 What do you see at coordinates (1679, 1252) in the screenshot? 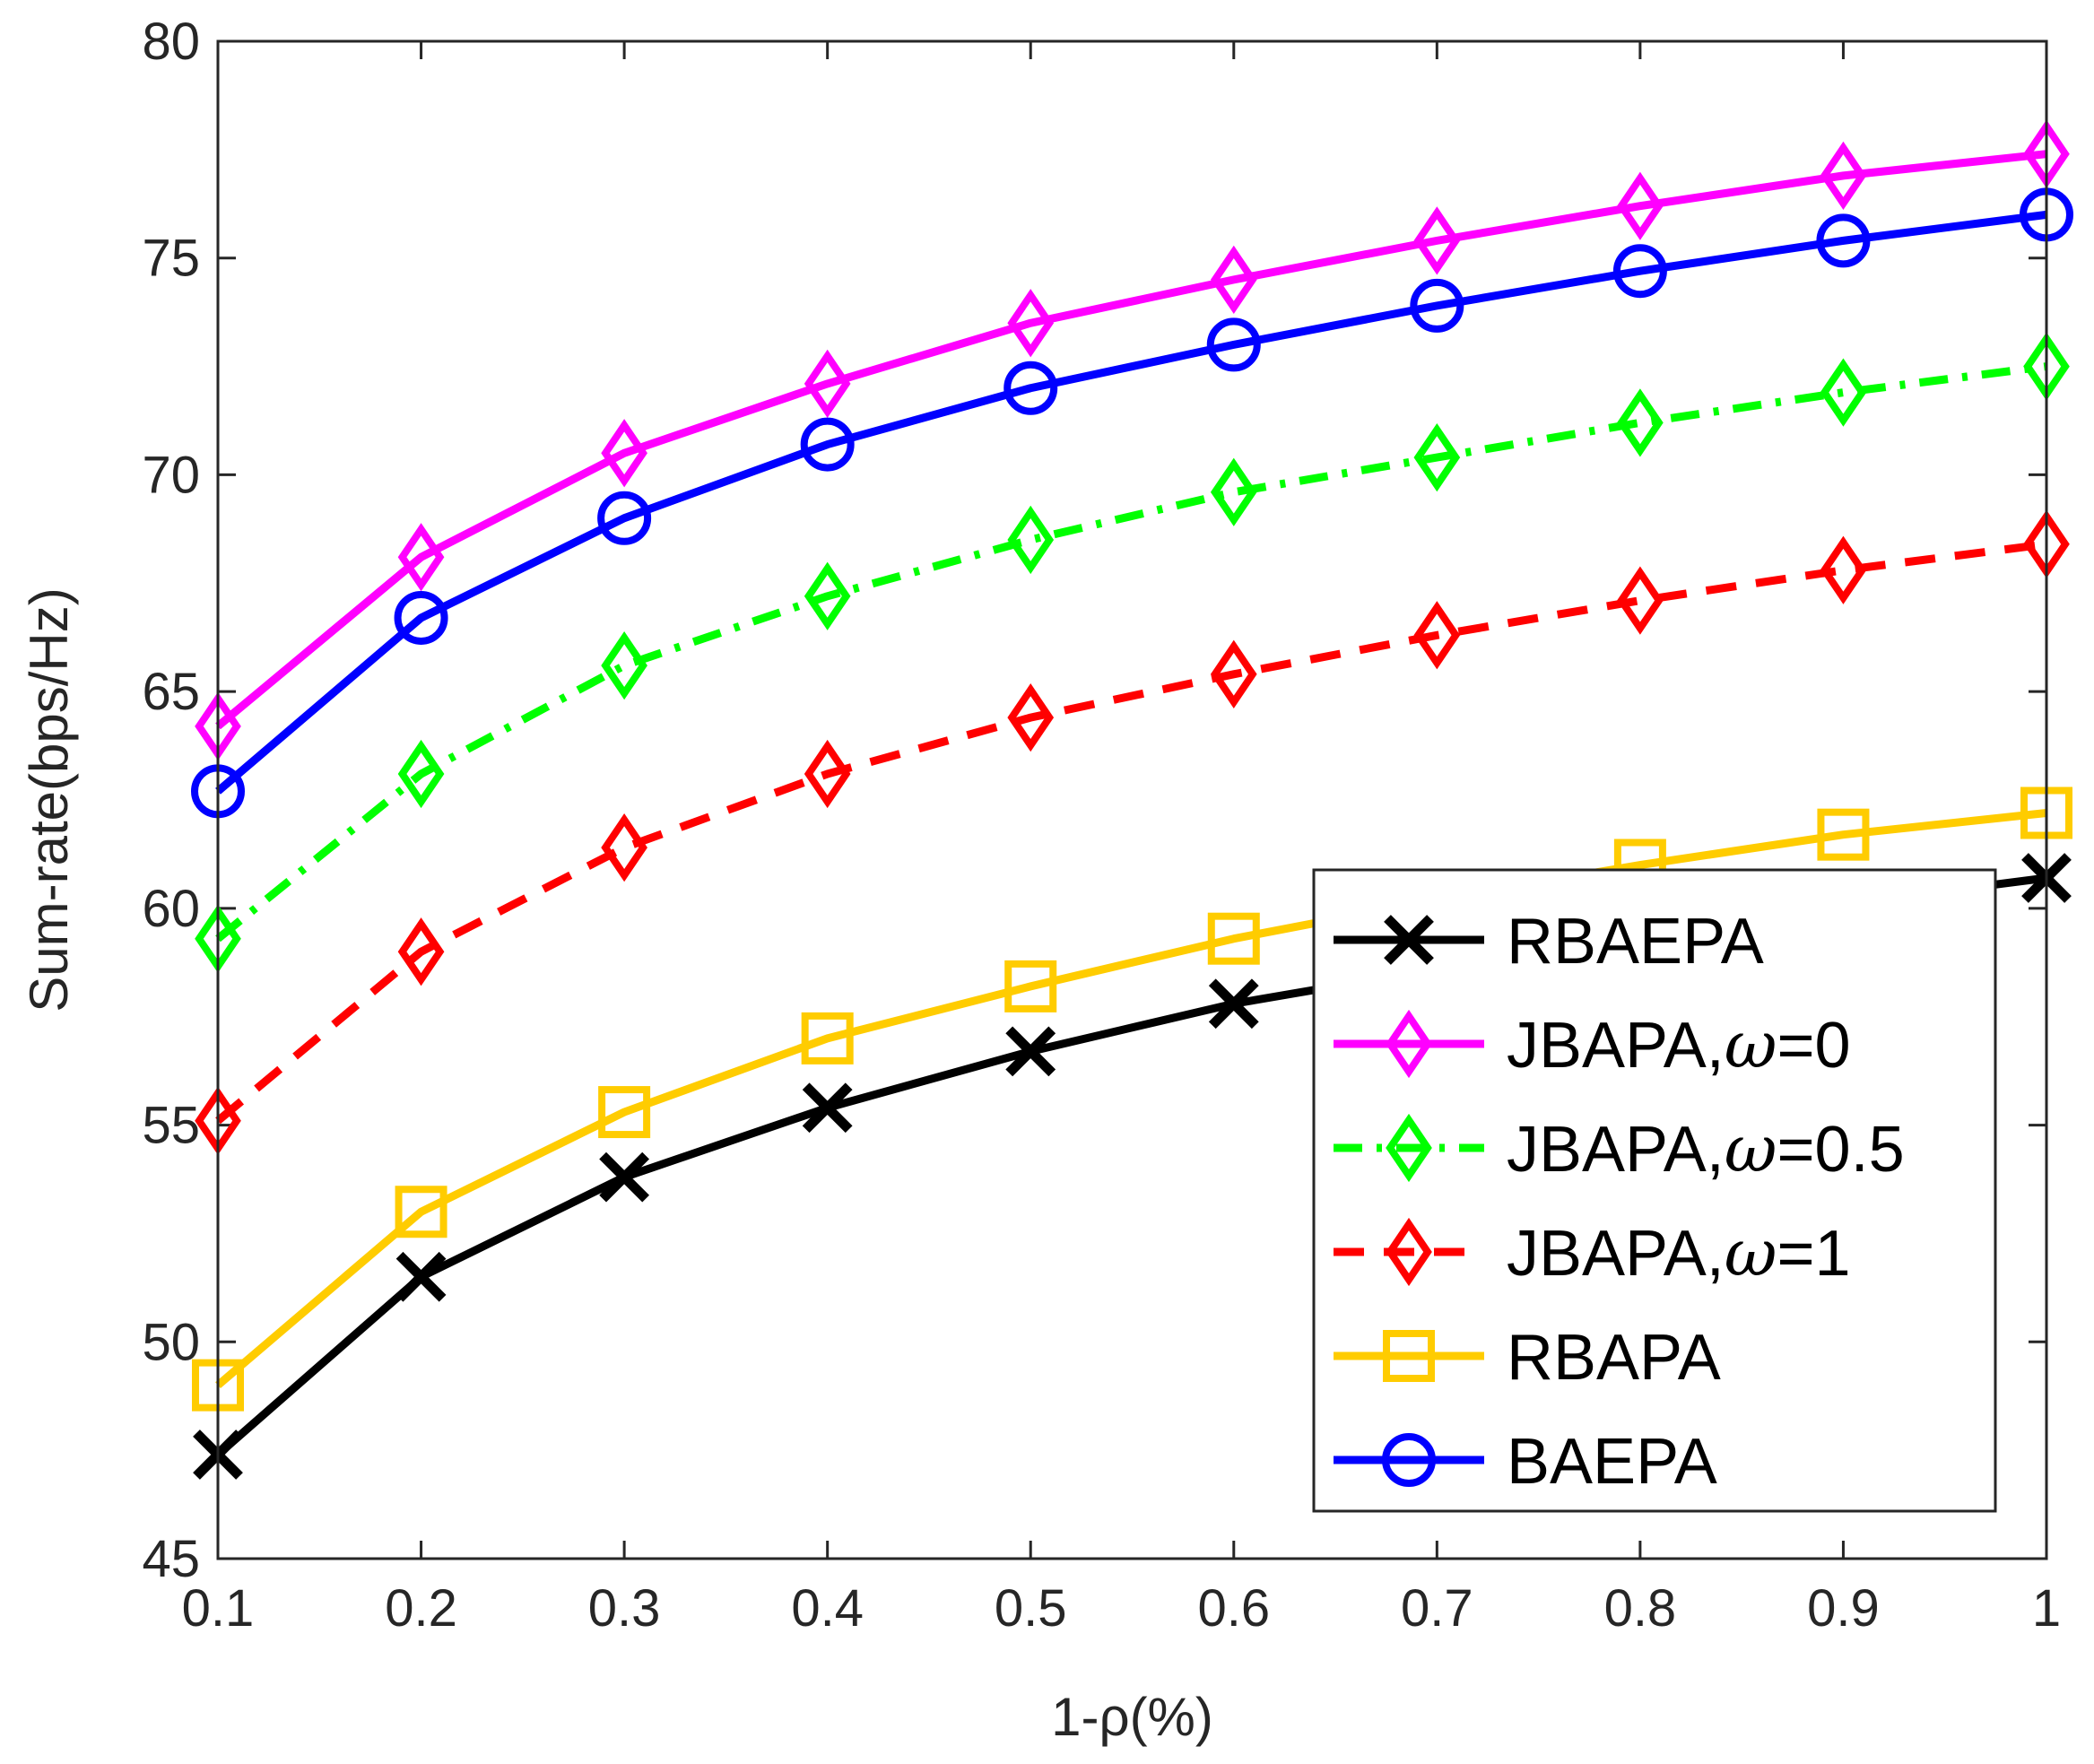
I see `legend-label: JBAPA,ω=1` at bounding box center [1679, 1252].